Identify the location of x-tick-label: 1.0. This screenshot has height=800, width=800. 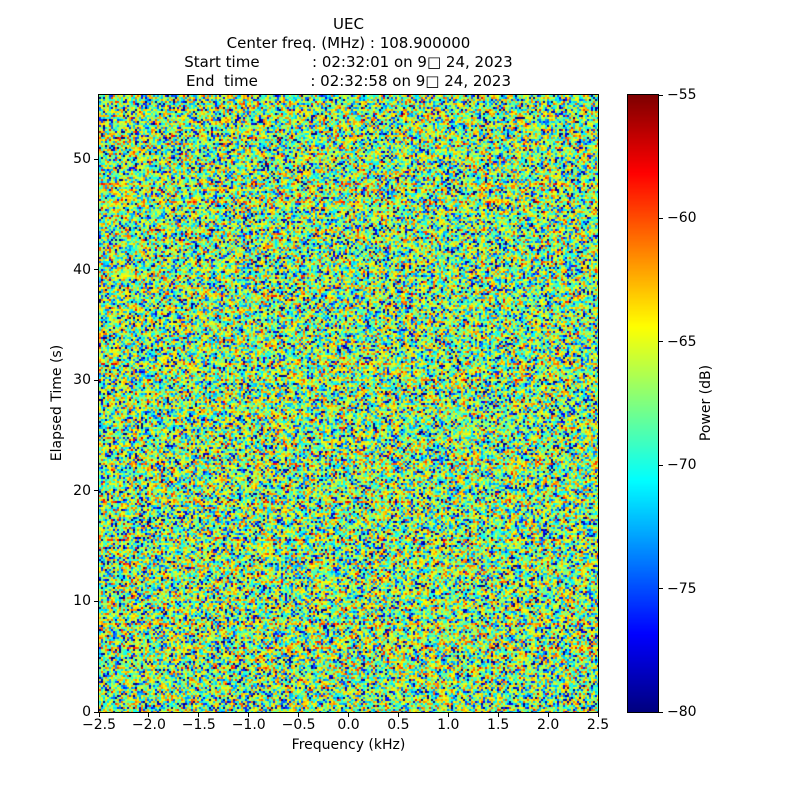
(448, 725).